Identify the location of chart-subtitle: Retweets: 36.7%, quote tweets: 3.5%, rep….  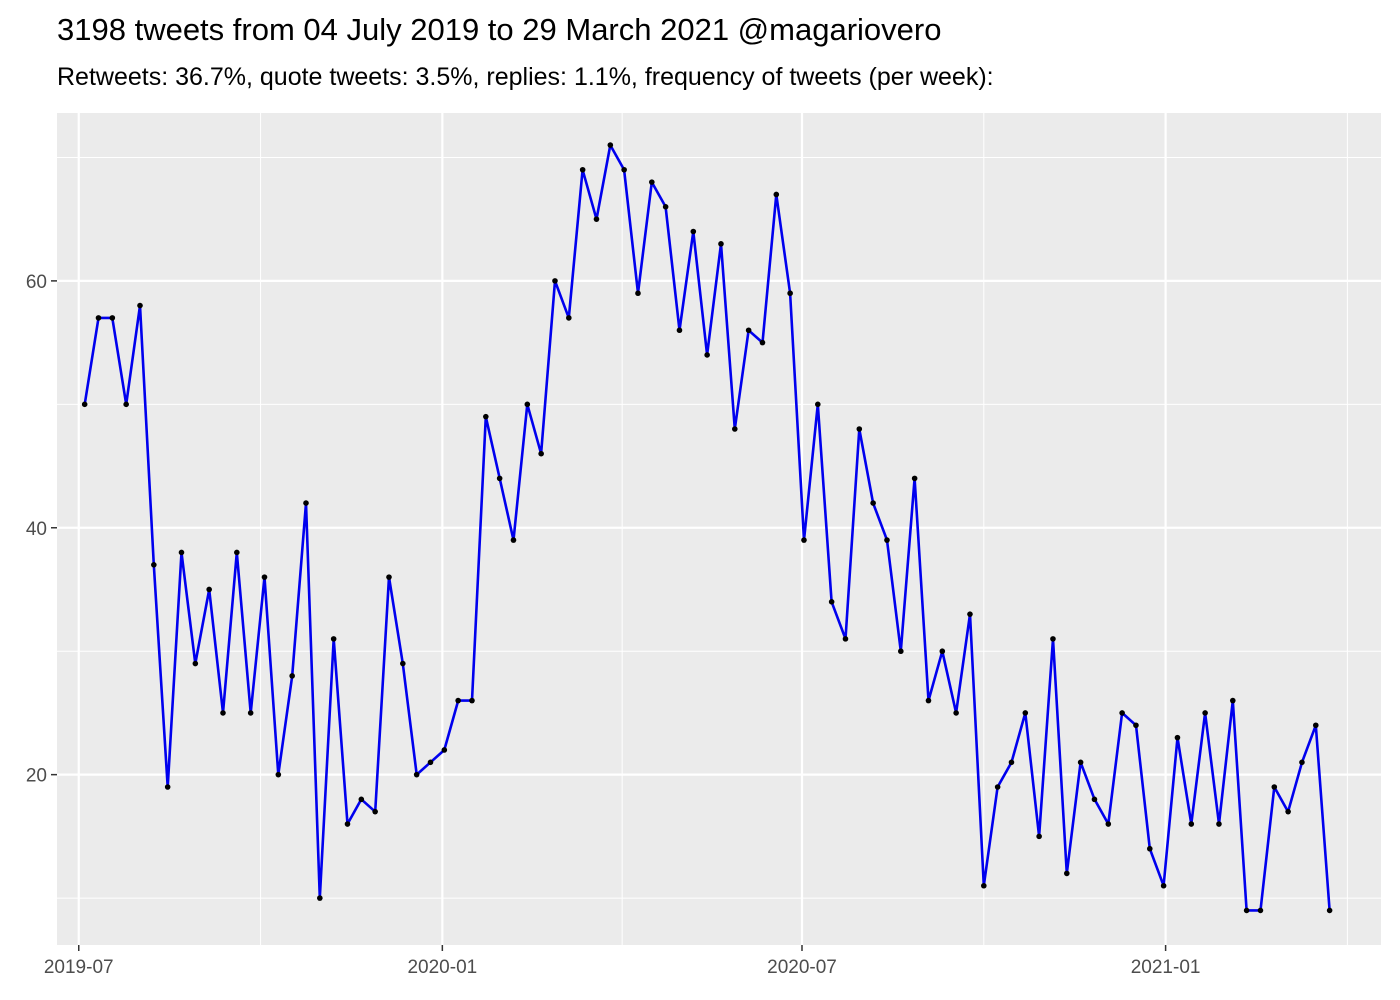
(525, 77).